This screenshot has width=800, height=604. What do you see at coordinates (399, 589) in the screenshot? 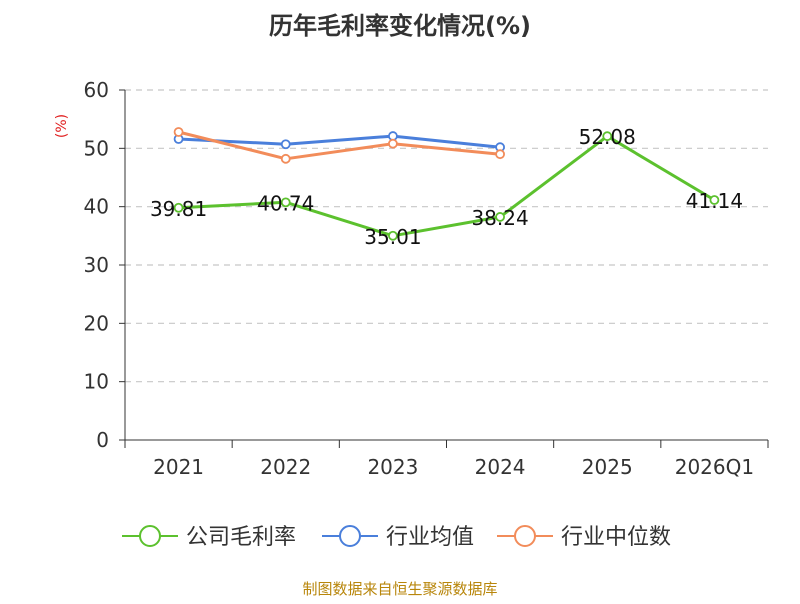
I see `source-note: 制图数据来自恒生聚源数据库` at bounding box center [399, 589].